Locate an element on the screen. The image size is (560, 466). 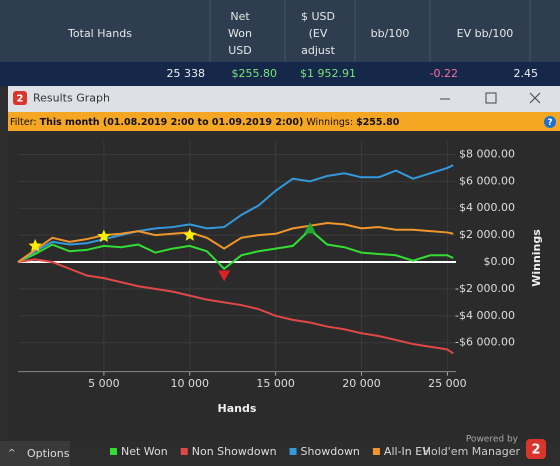
filter-label: Filter: is located at coordinates (23, 122).